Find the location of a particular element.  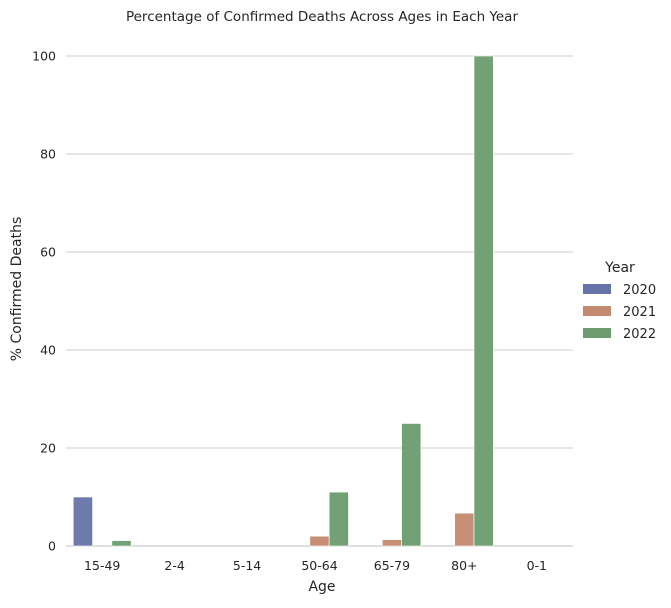

legend-label: 2020 is located at coordinates (639, 290).